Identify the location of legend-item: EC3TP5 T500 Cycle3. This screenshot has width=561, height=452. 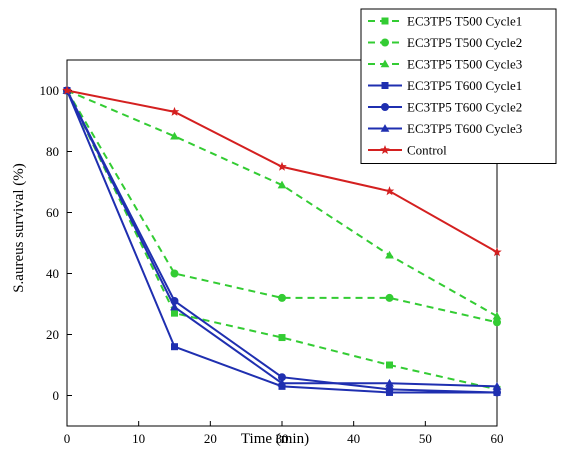
(445, 64).